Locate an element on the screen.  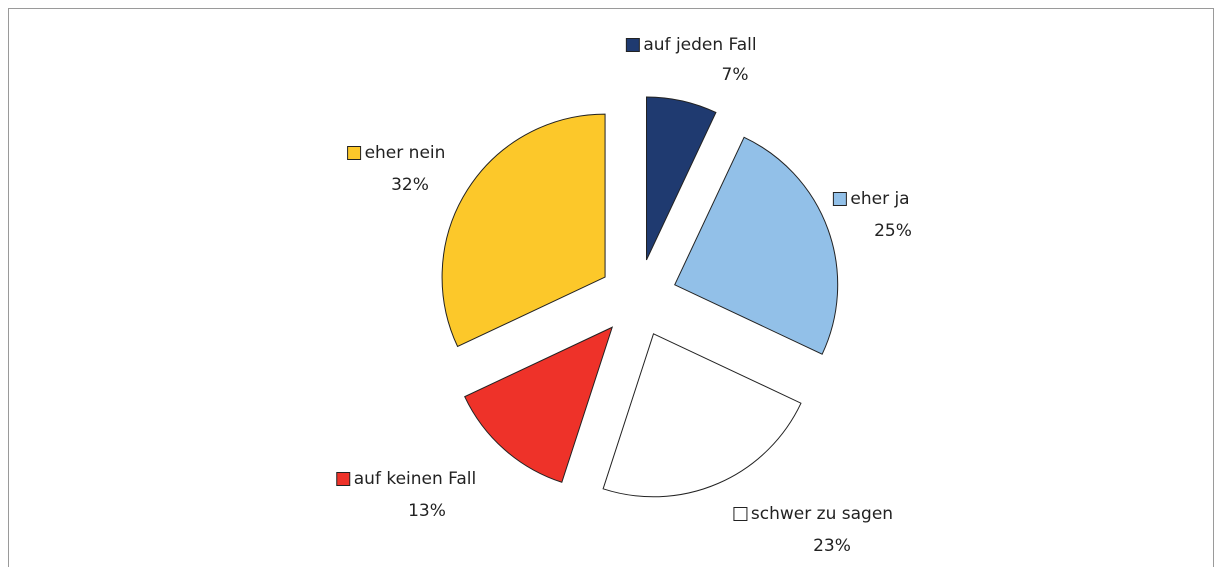
slice-label: eher nein is located at coordinates (405, 153).